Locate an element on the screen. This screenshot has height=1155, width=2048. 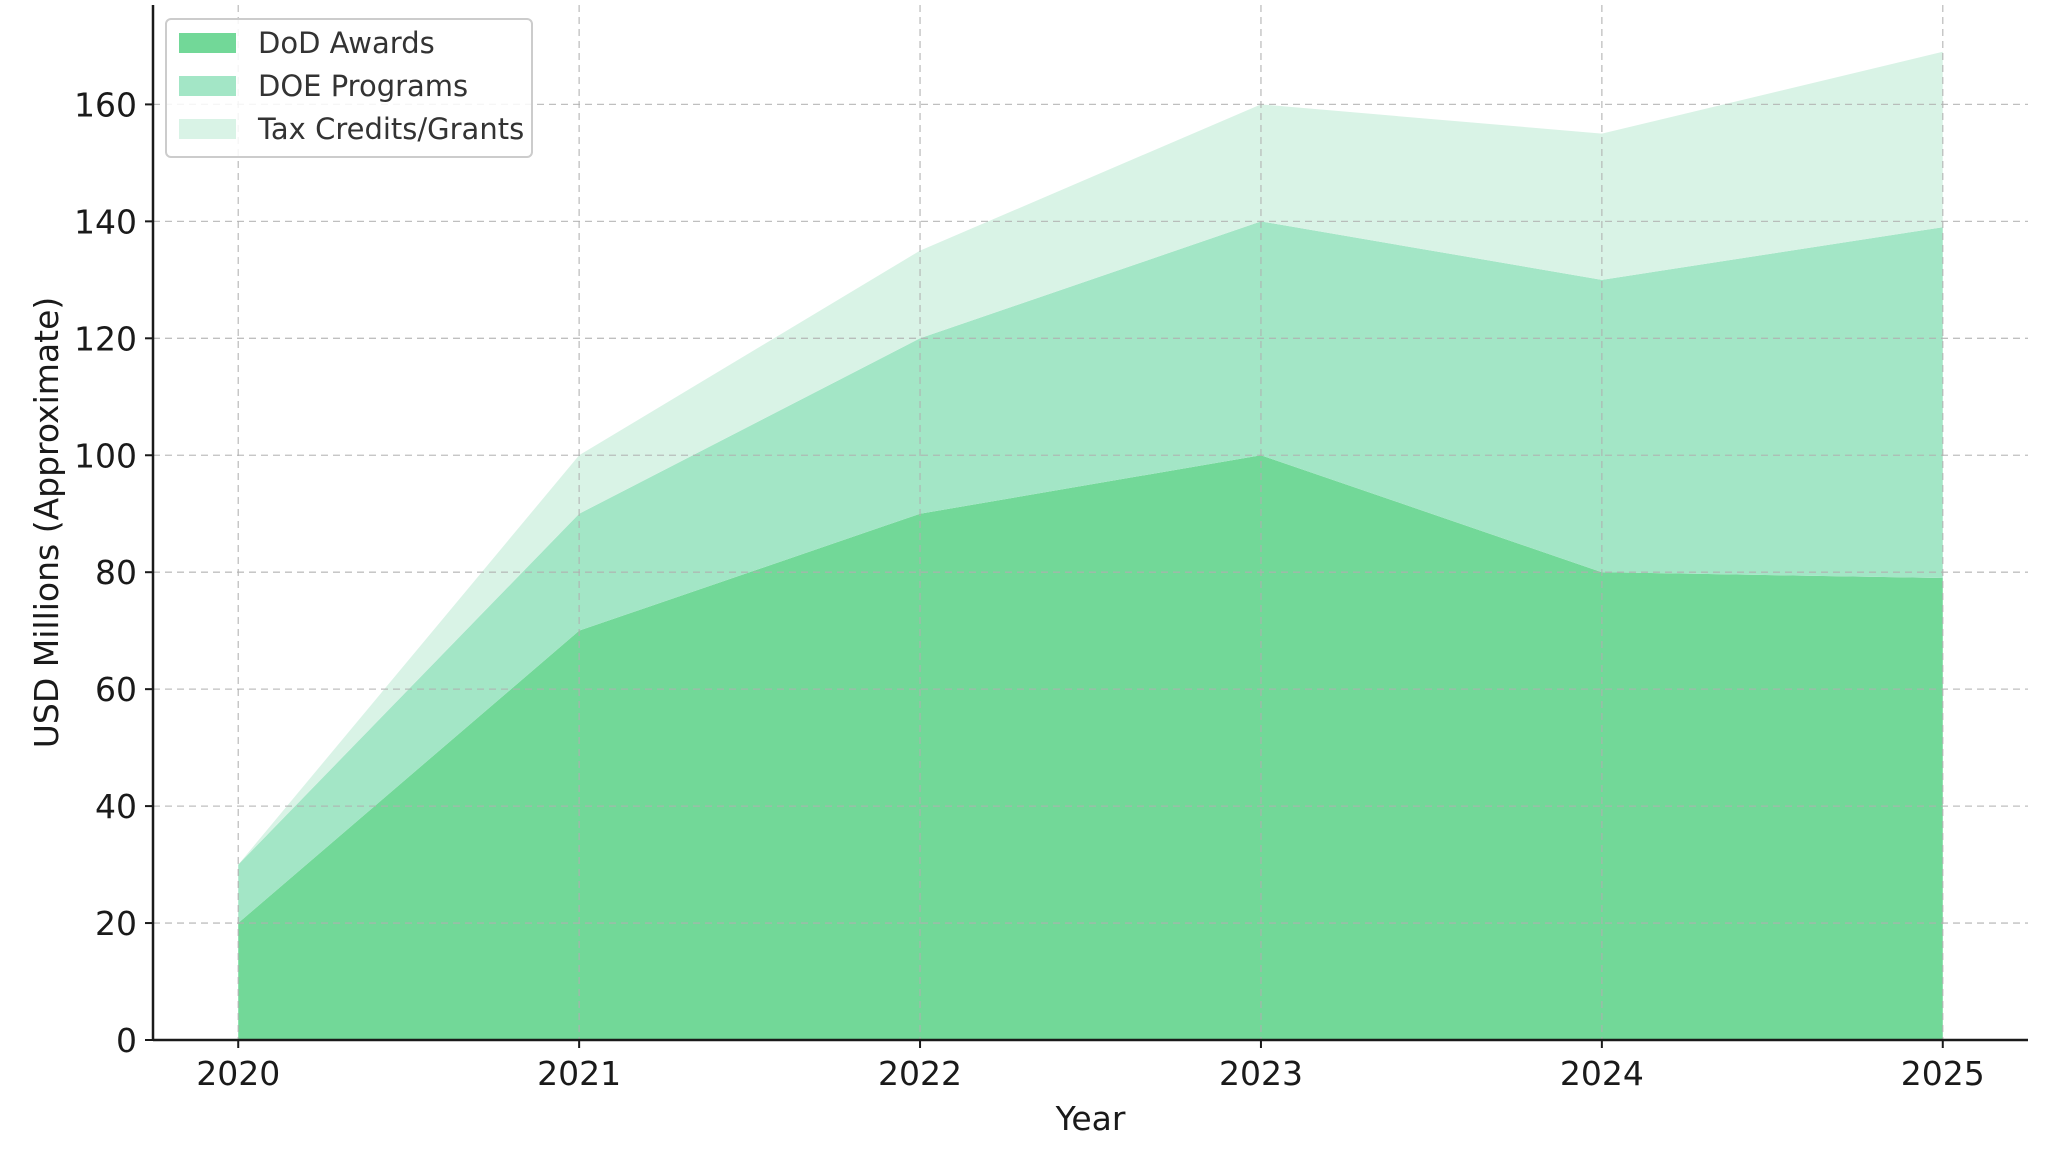
legend-box is located at coordinates (349, 88).